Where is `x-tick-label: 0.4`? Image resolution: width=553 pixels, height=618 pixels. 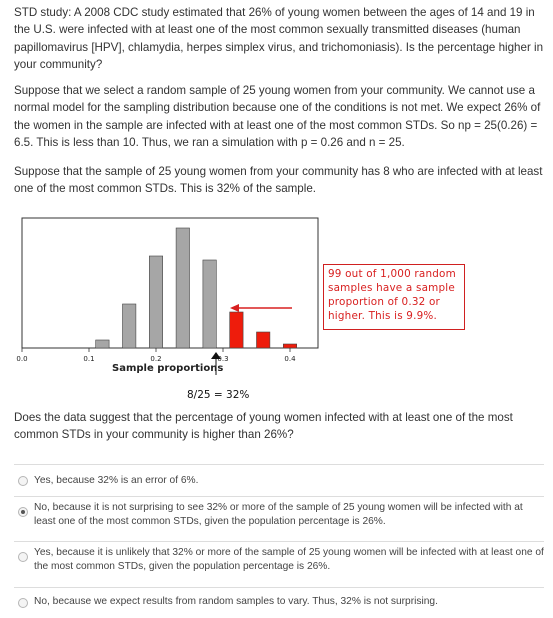
x-tick-label: 0.4 is located at coordinates (290, 359).